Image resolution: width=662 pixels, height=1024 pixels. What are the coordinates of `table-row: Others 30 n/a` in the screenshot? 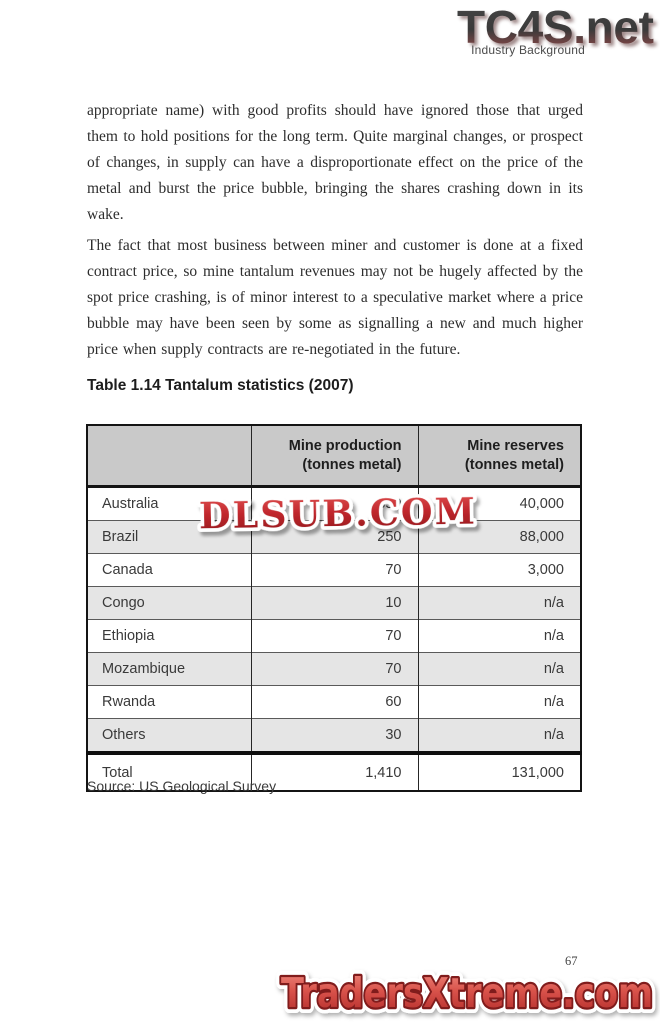 It's located at (334, 735).